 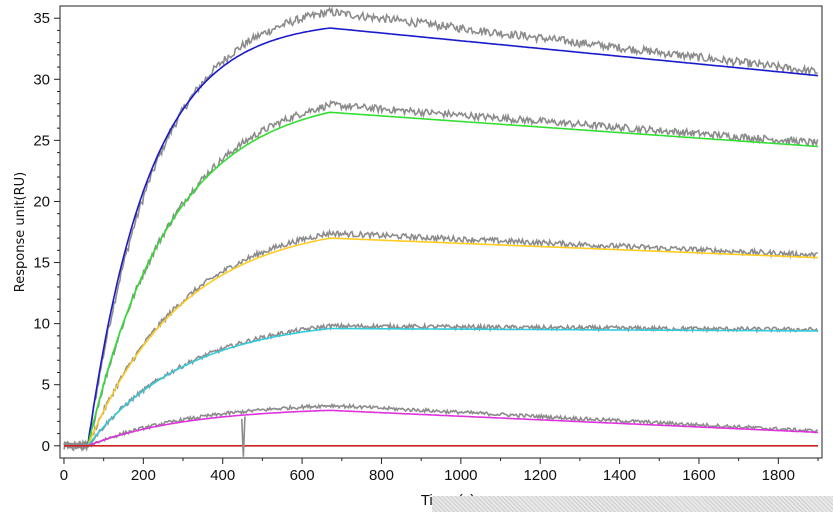 What do you see at coordinates (20, 232) in the screenshot?
I see `y-axis-title: Response unit(RU)` at bounding box center [20, 232].